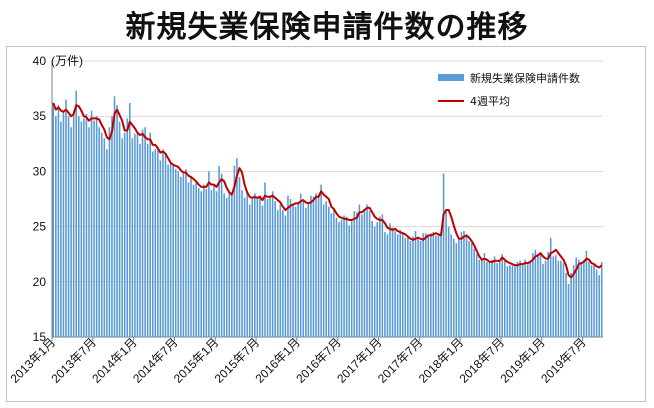 This screenshot has height=408, width=654. I want to click on legend: 新規失業保険申請件数 4週平均, so click(509, 89).